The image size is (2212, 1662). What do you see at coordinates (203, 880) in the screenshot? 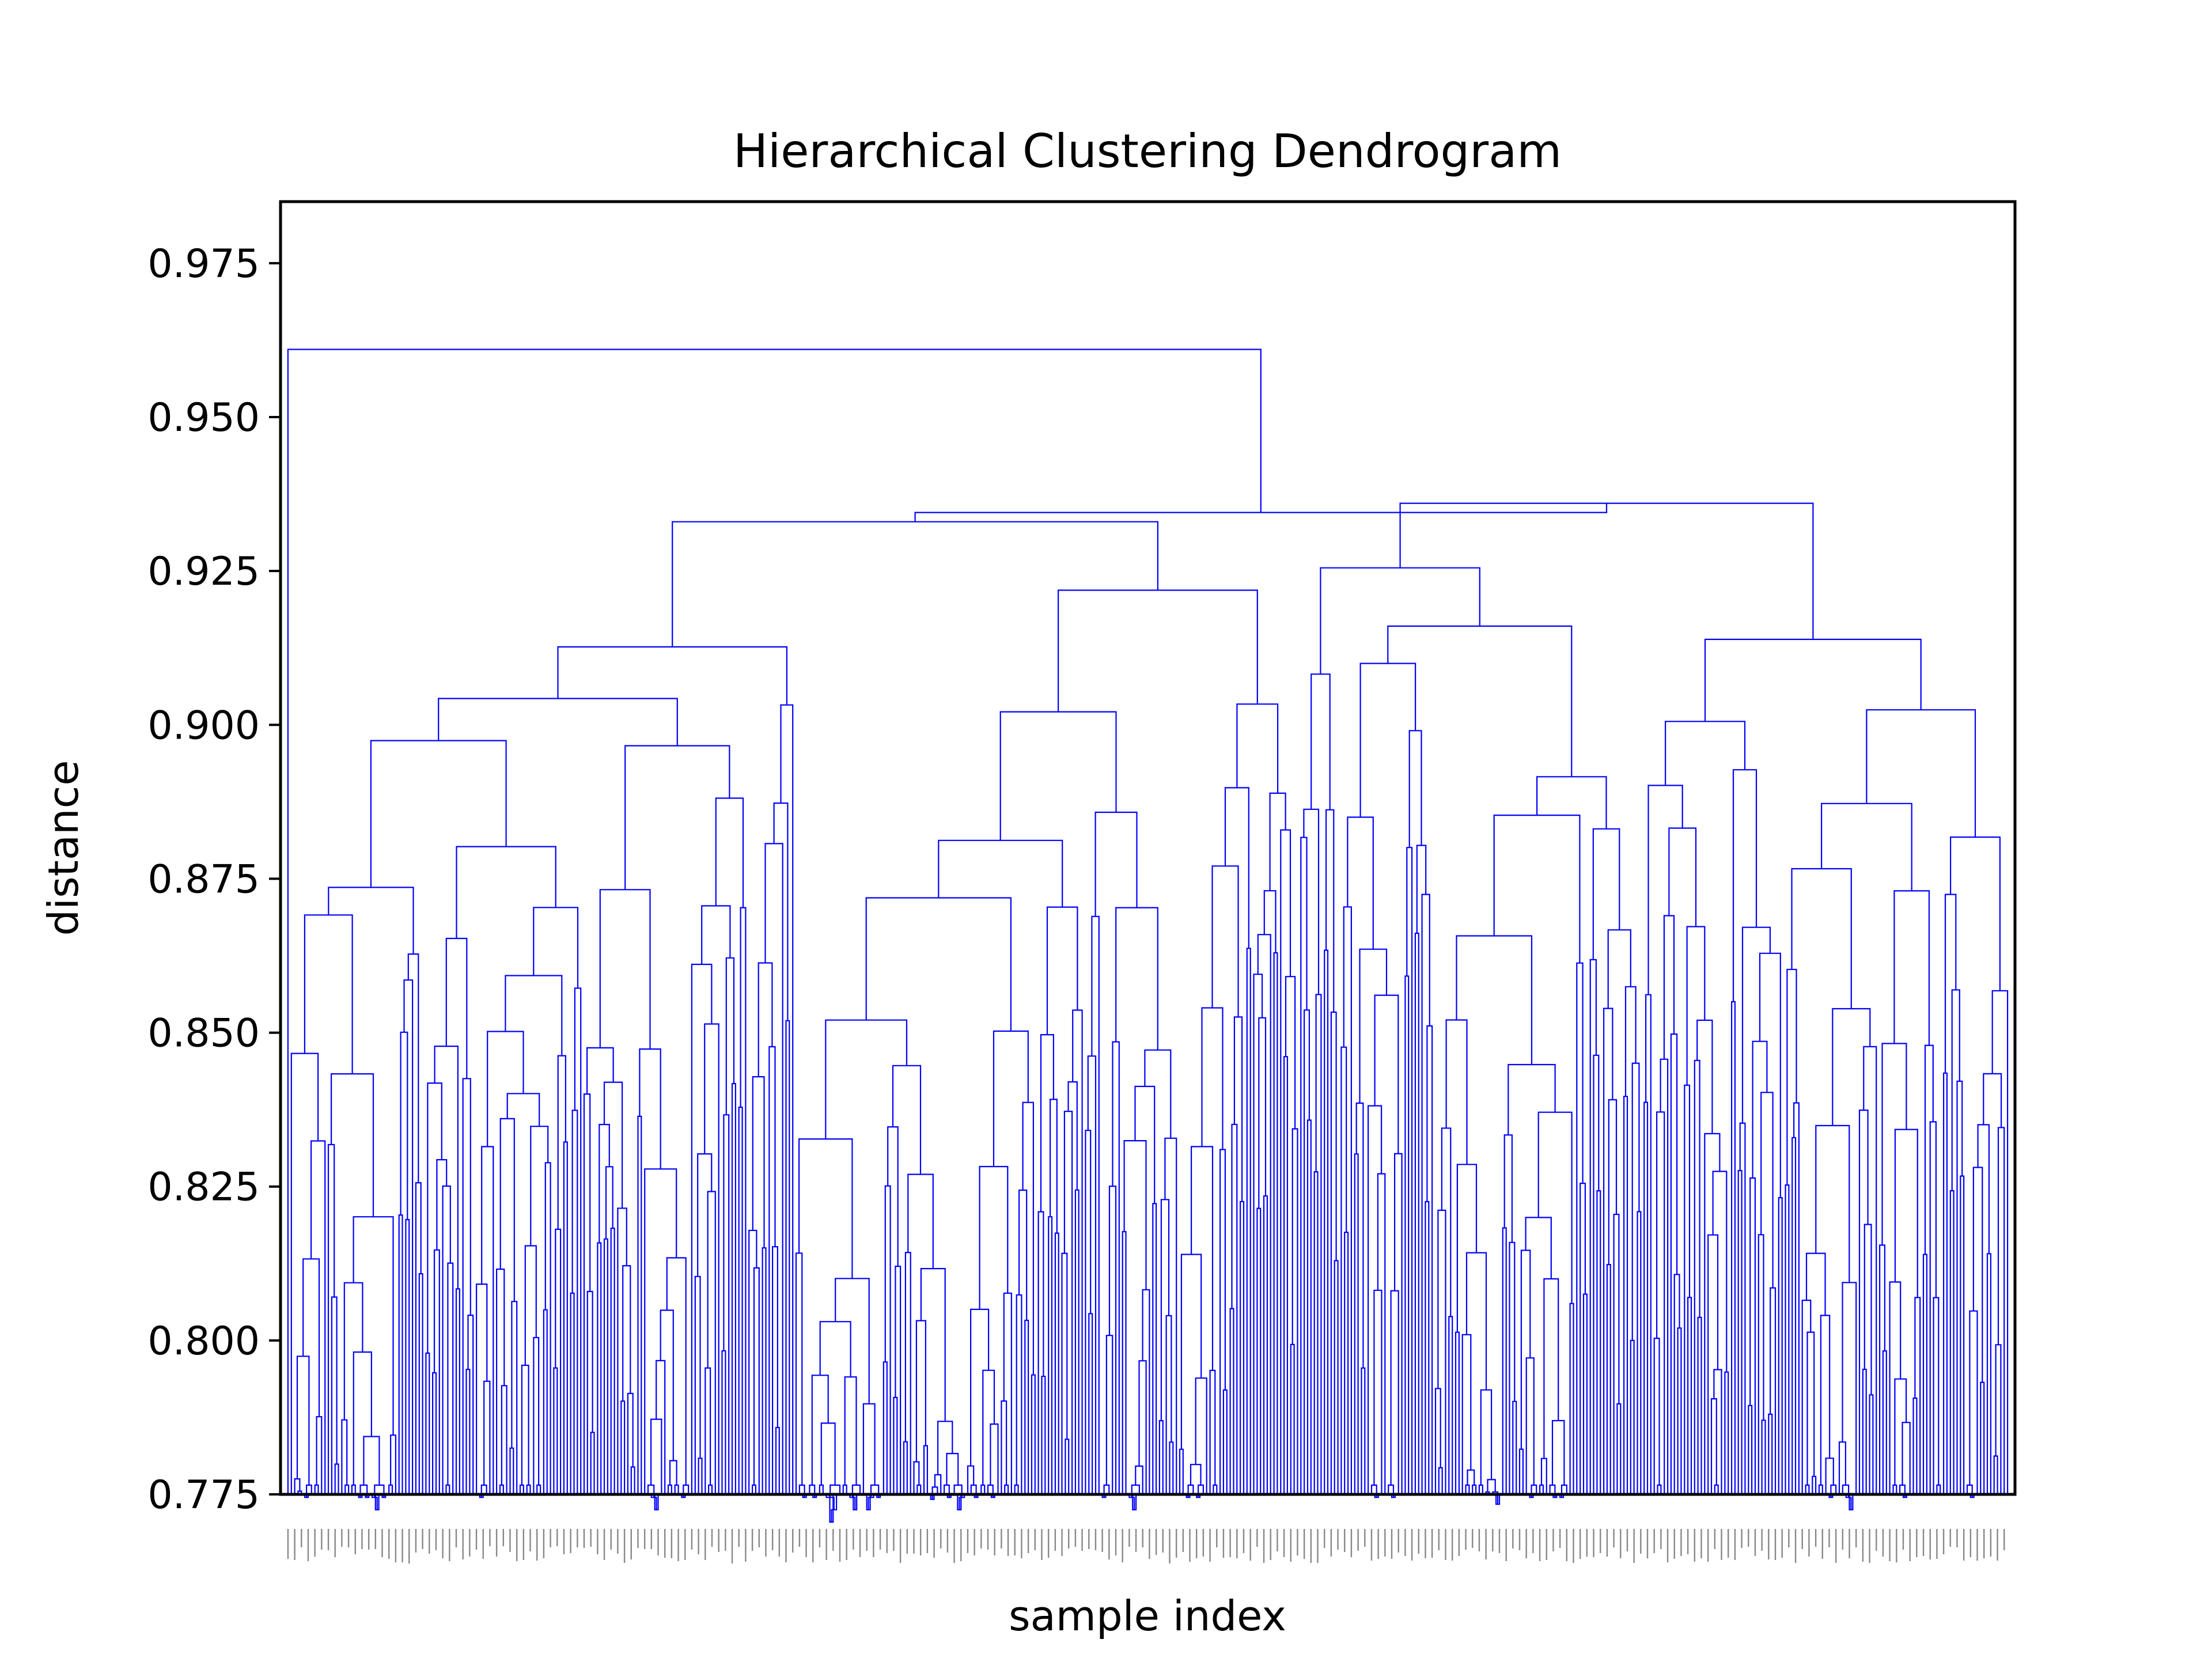
I see `y-tick-label: 0.875` at bounding box center [203, 880].